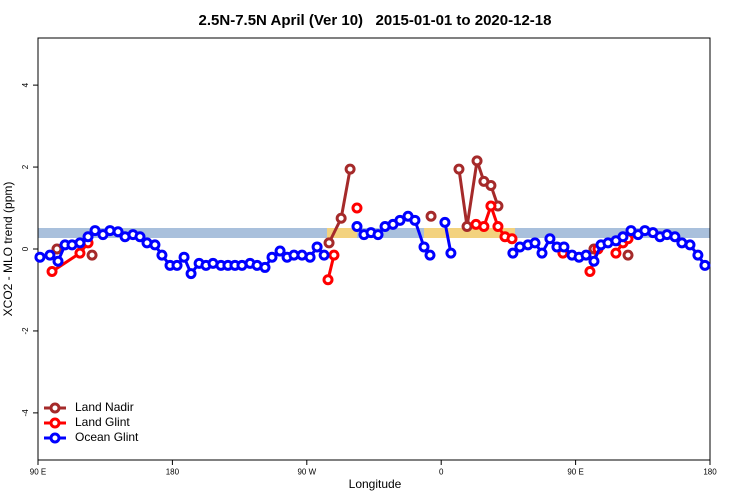 This screenshot has width=750, height=500. What do you see at coordinates (441, 472) in the screenshot?
I see `x-tick-label: 0` at bounding box center [441, 472].